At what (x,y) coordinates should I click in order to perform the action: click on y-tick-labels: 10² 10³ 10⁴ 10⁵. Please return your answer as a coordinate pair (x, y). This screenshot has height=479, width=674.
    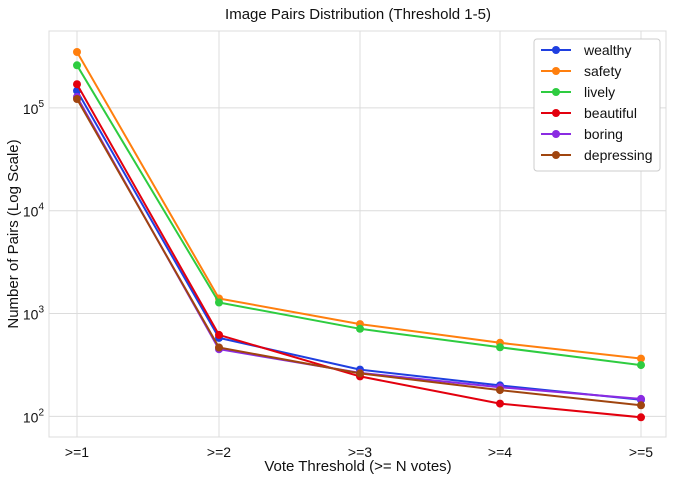
    Looking at the image, I should click on (34, 262).